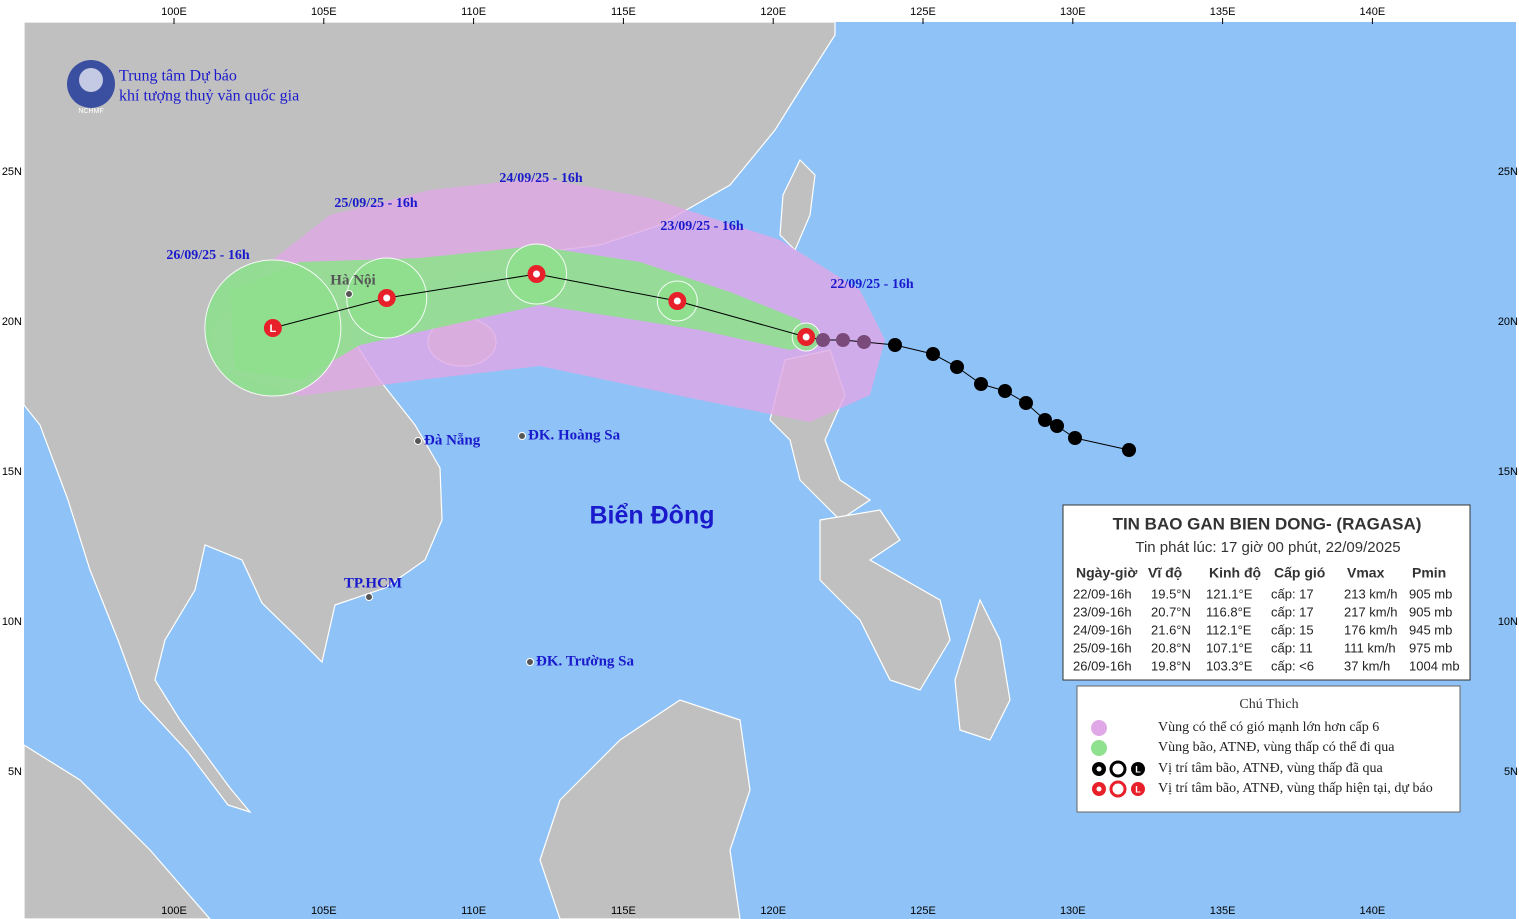 This screenshot has height=919, width=1519. Describe the element at coordinates (1276, 747) in the screenshot. I see `legend-item: Vùng bão, ATNĐ, vùng thấp có thể đi qua` at that location.